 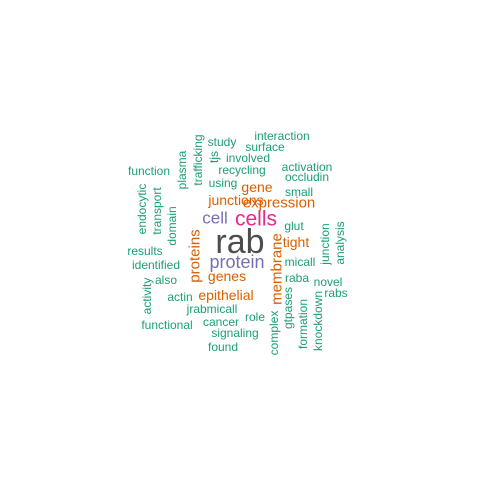 What do you see at coordinates (303, 324) in the screenshot?
I see `word-formation: formation` at bounding box center [303, 324].